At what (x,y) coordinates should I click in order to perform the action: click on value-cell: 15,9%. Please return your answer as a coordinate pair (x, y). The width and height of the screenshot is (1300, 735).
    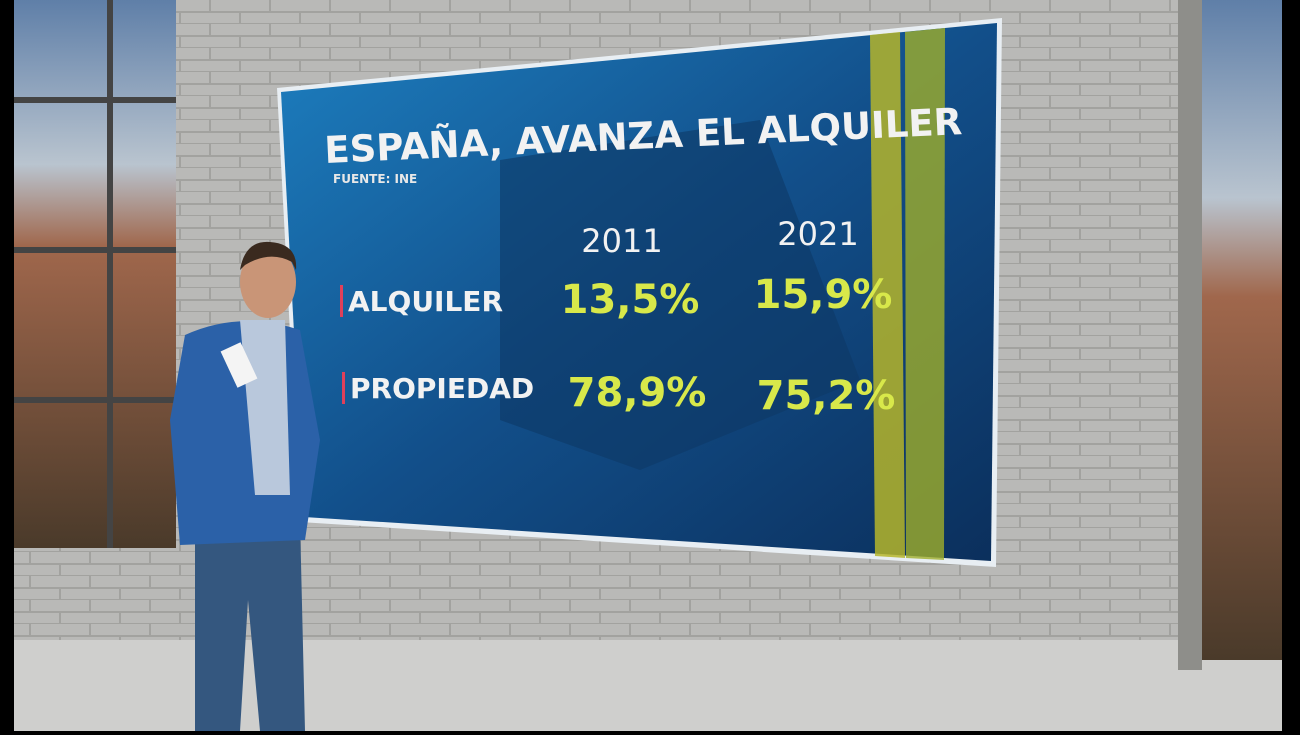
    Looking at the image, I should click on (823, 295).